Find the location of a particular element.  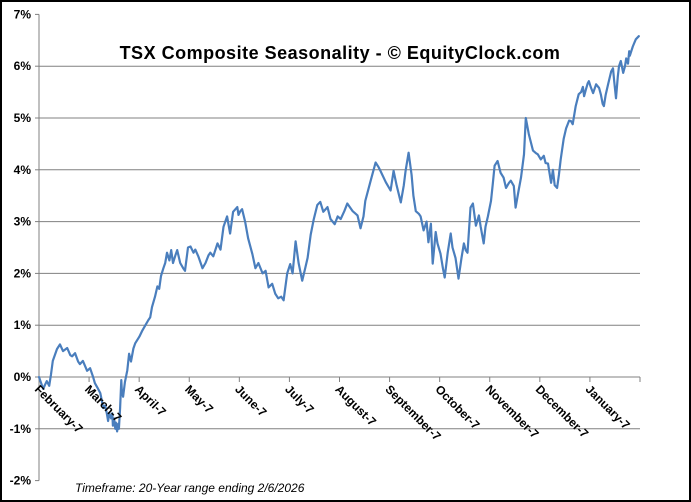

y-tick-label: 2% is located at coordinates (23, 273).